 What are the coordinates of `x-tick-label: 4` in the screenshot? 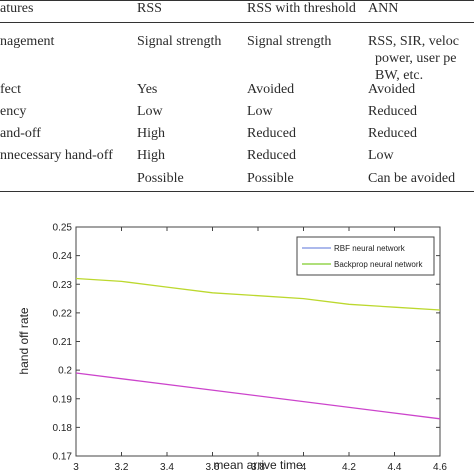 It's located at (304, 467).